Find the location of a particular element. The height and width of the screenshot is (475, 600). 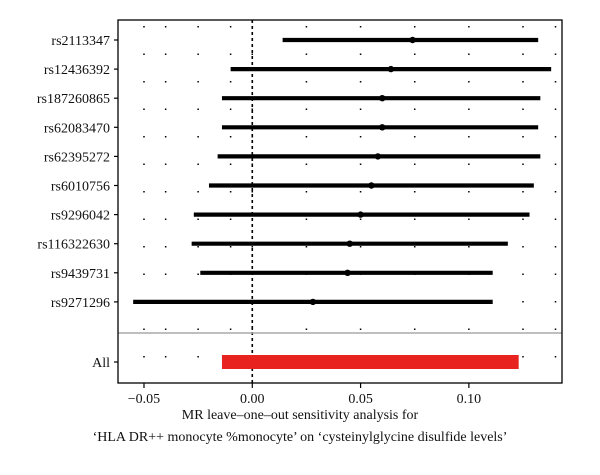

row-label: rs116322630 is located at coordinates (73, 245).